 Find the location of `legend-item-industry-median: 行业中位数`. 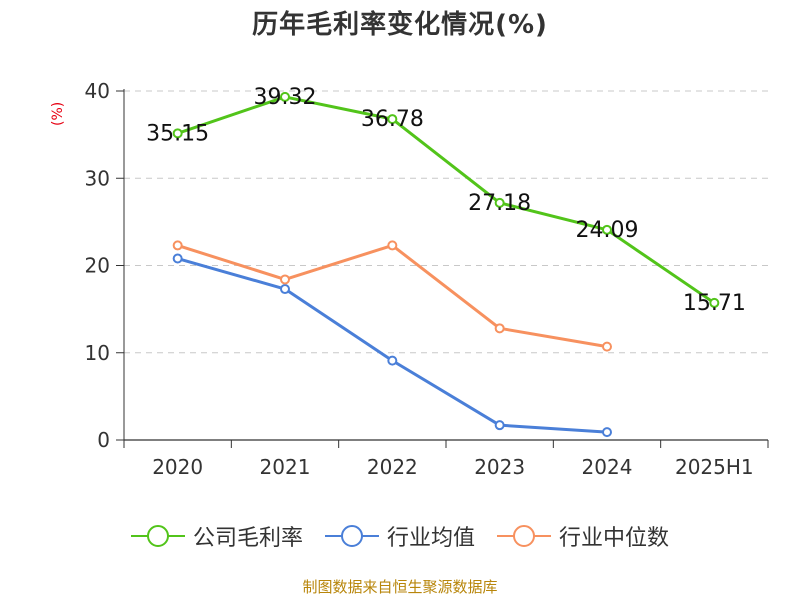

legend-item-industry-median: 行业中位数 is located at coordinates (583, 536).